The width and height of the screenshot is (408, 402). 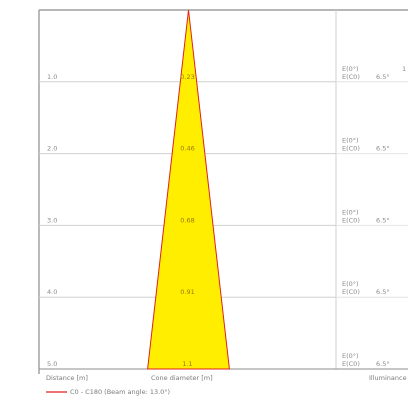 I want to click on diameter-axis-label: Cone diameter [m], so click(x=182, y=378).